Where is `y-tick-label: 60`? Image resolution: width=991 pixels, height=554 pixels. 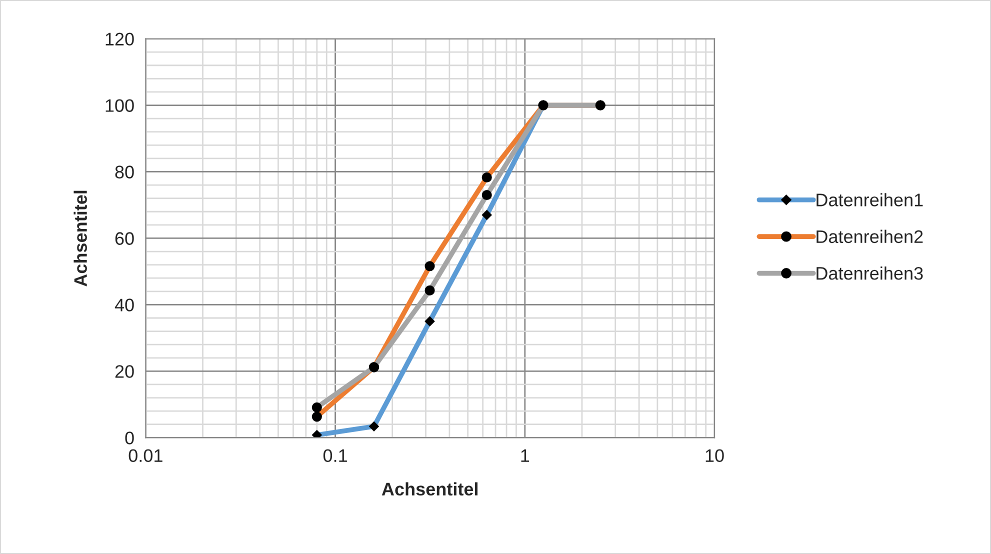 y-tick-label: 60 is located at coordinates (124, 238).